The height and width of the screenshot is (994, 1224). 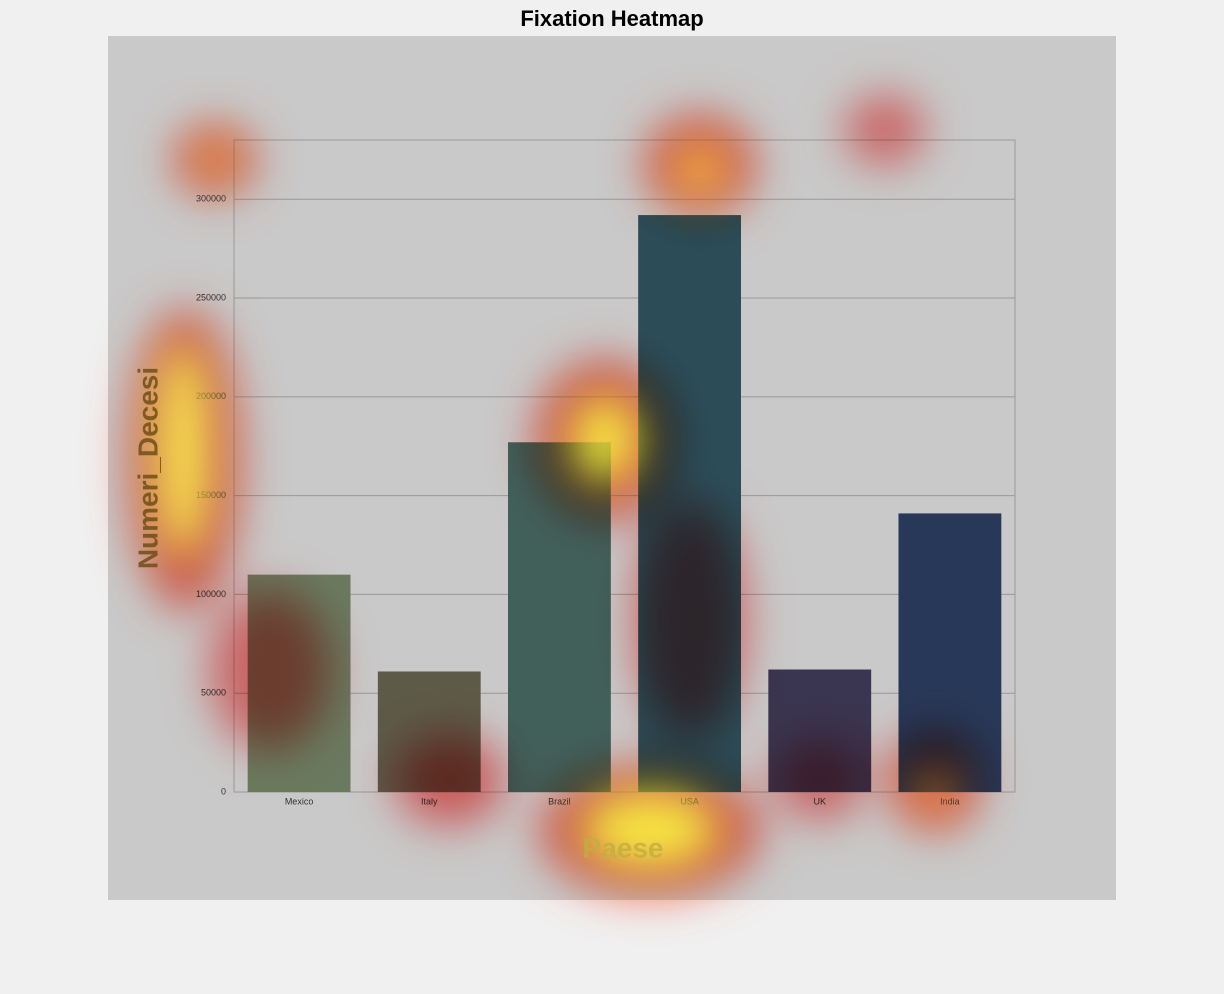 I want to click on x-tick-label: Mexico, so click(x=299, y=801).